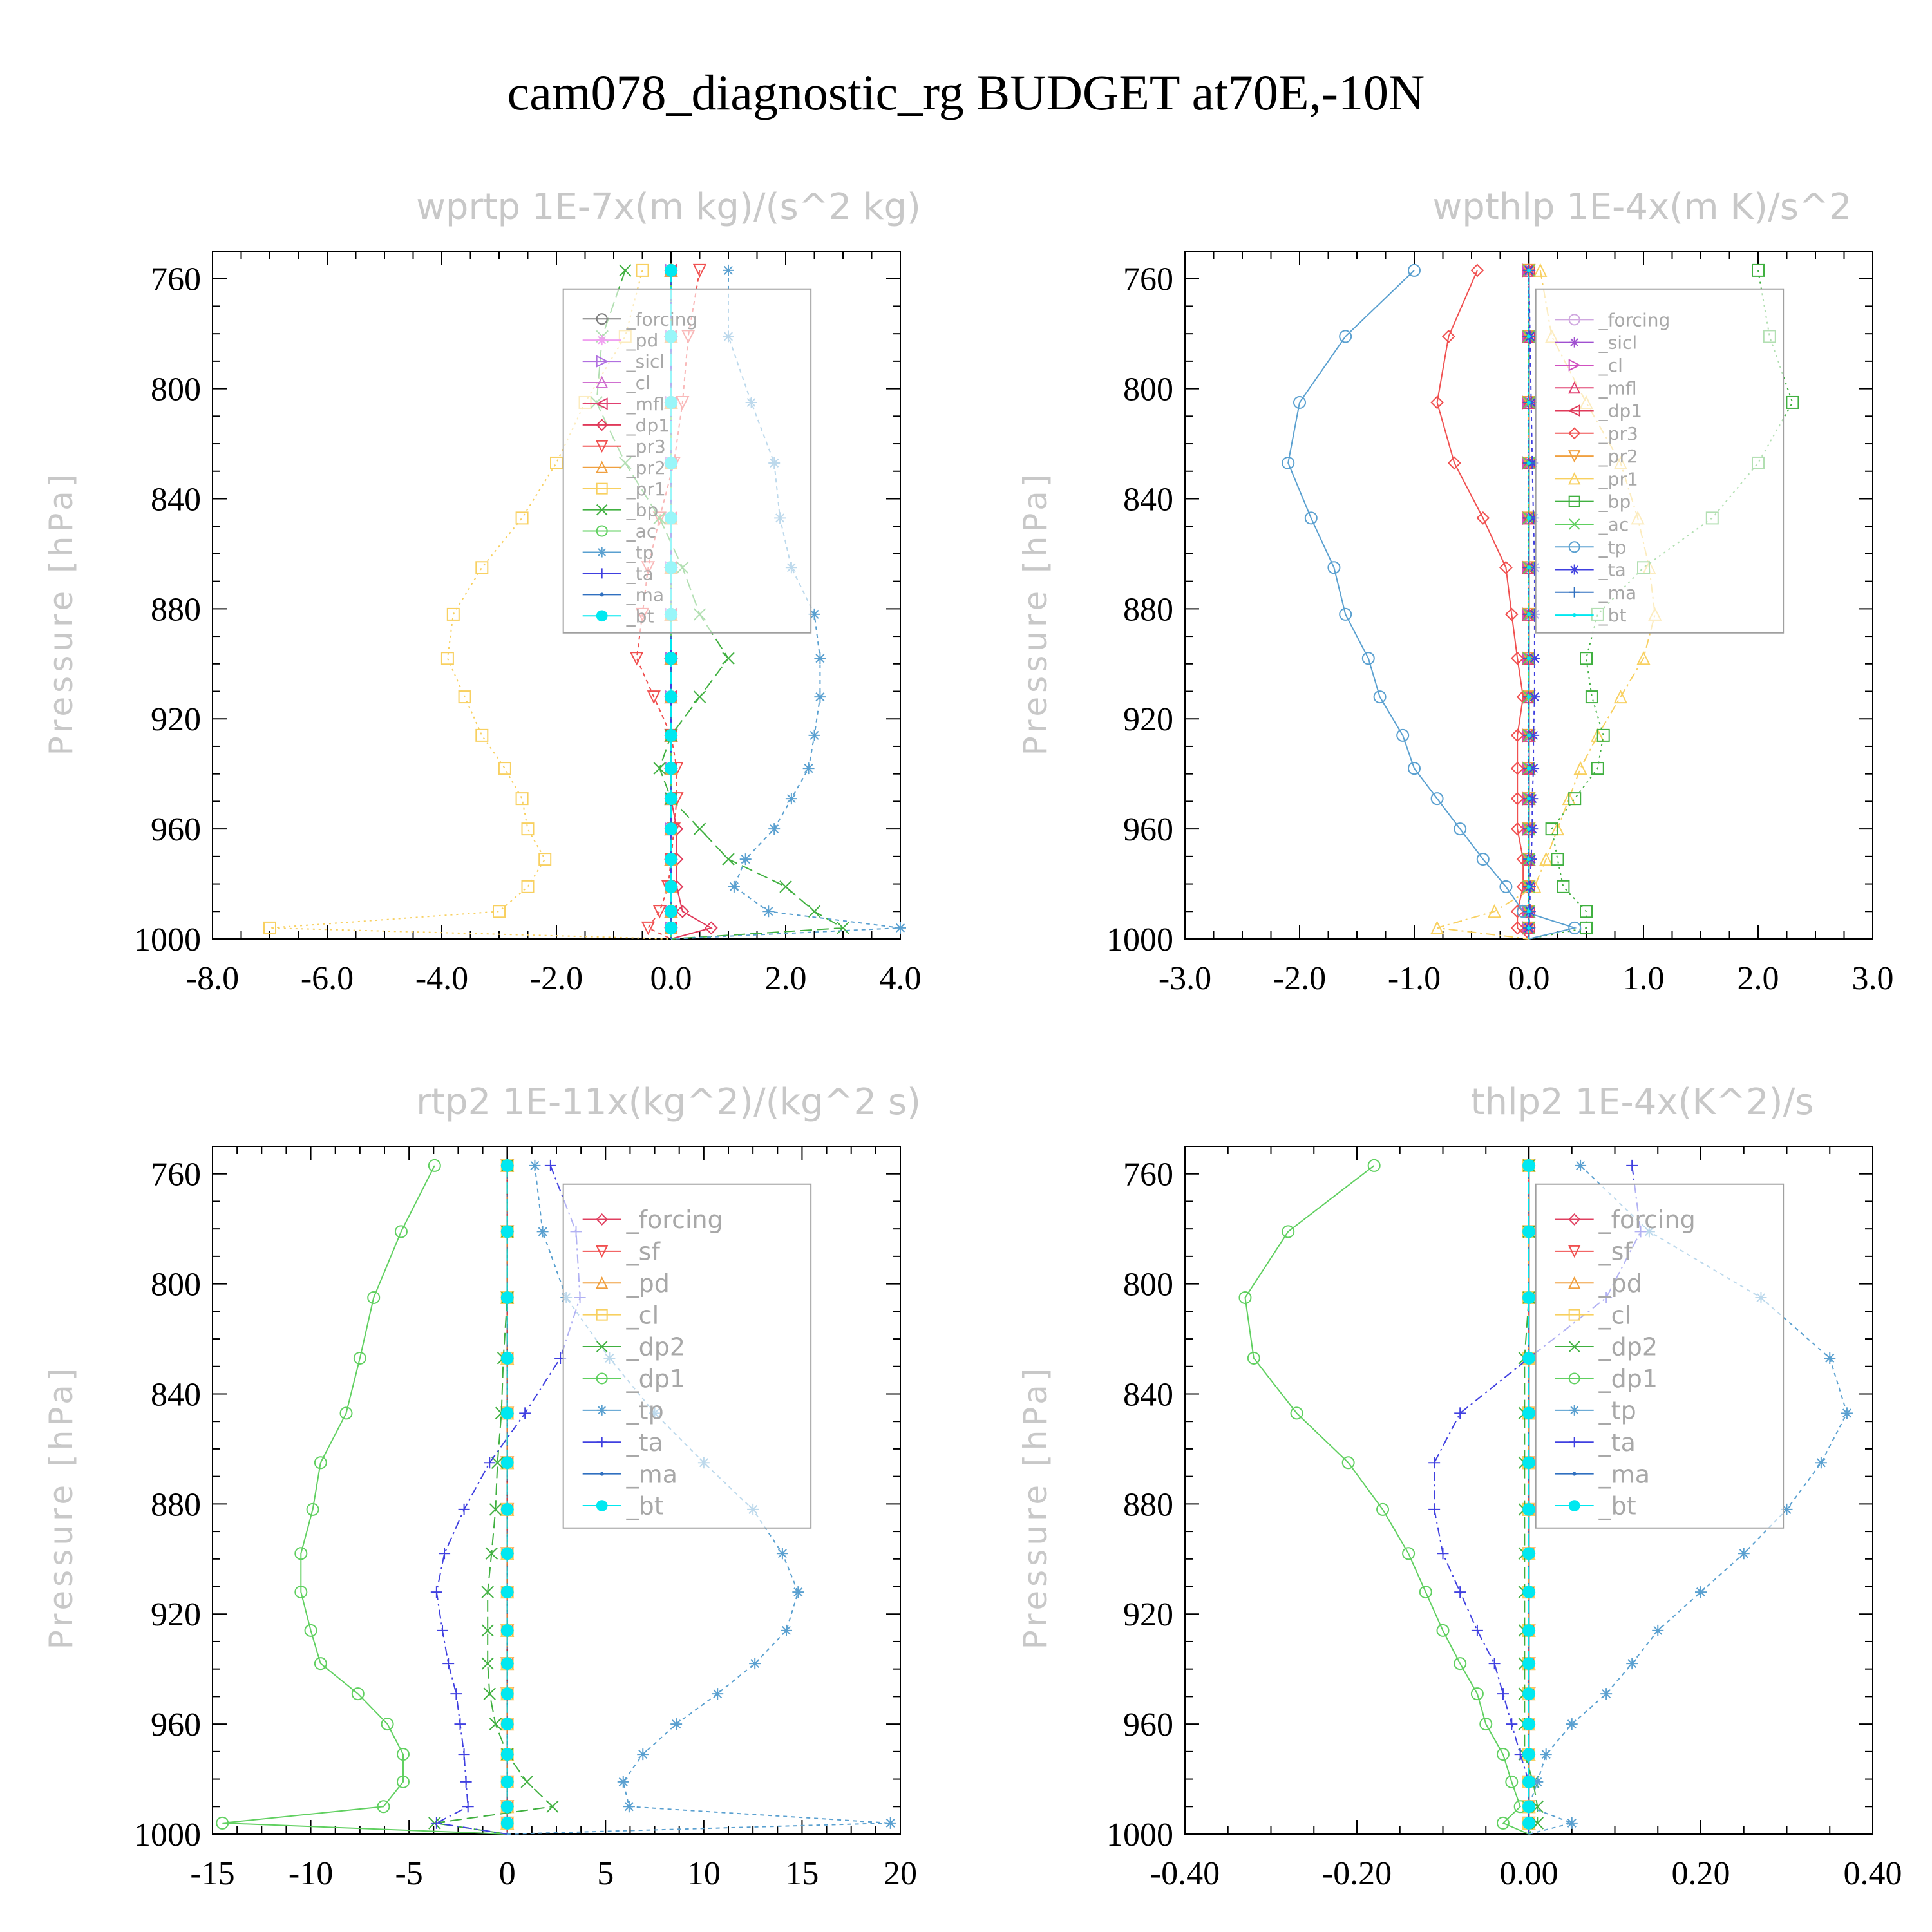  What do you see at coordinates (1618, 457) in the screenshot?
I see `legend-label: _pr2` at bounding box center [1618, 457].